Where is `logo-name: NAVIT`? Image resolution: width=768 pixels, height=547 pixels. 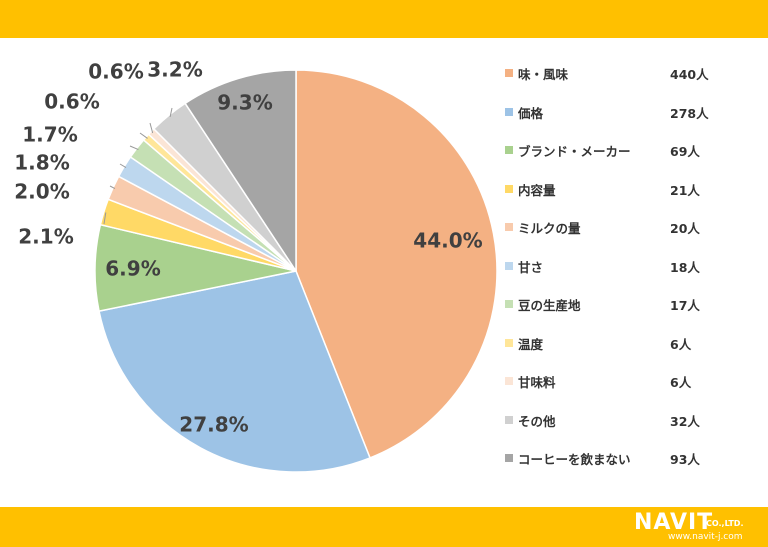
logo-name: NAVIT is located at coordinates (674, 522).